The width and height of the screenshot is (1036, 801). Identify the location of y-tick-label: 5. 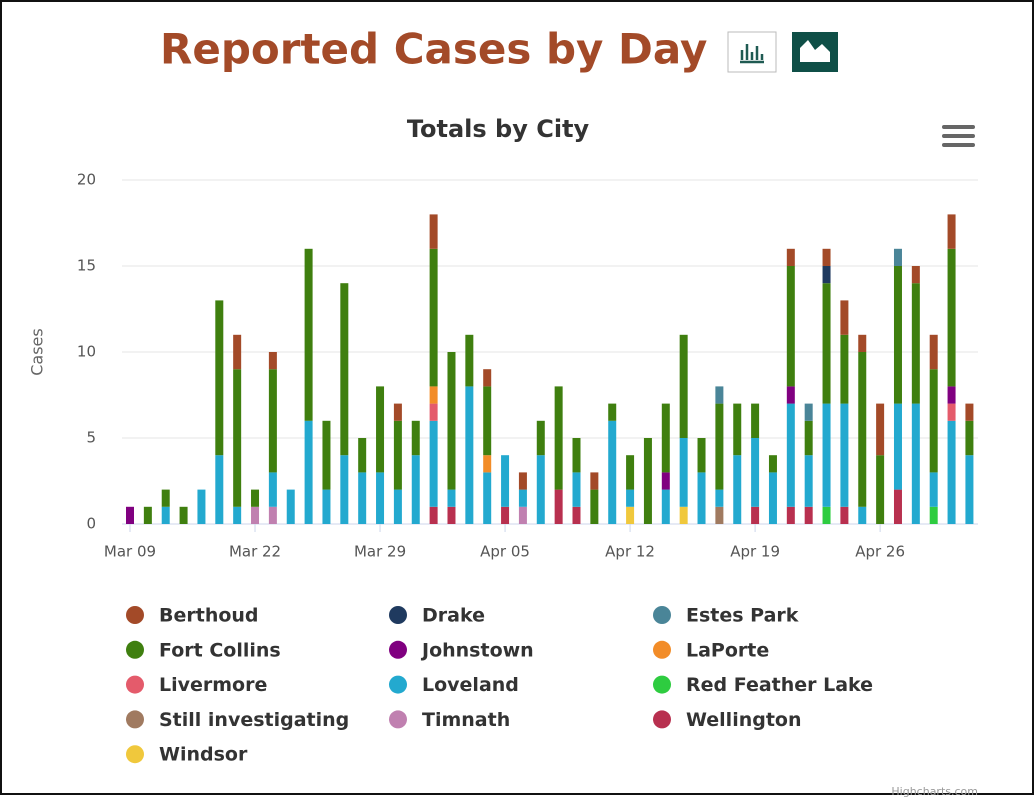
(91, 438).